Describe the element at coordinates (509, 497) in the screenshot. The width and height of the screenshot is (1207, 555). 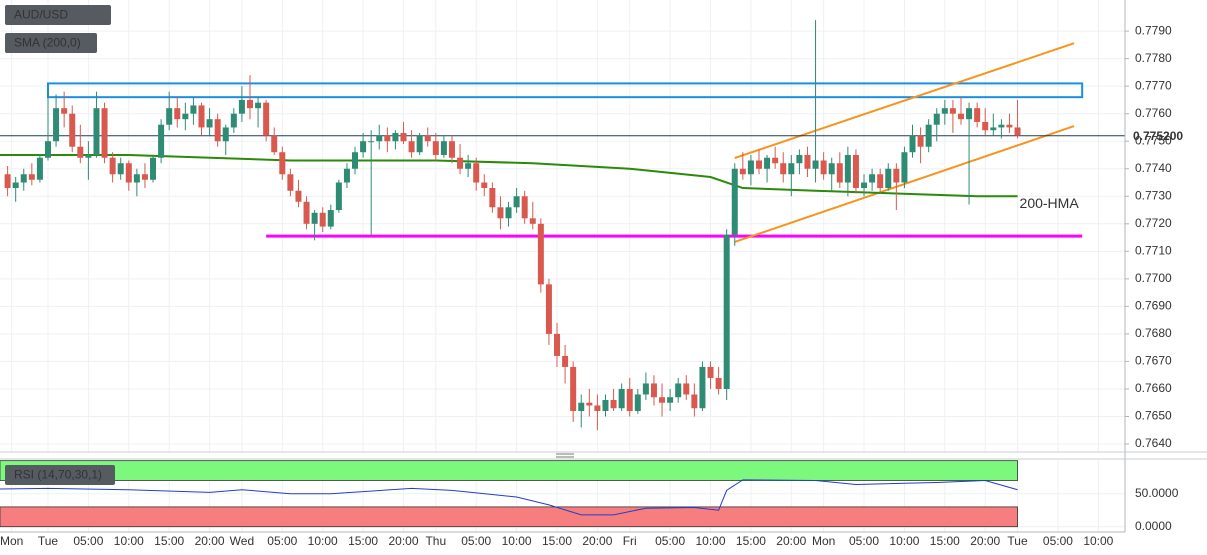
I see `rsi-line` at that location.